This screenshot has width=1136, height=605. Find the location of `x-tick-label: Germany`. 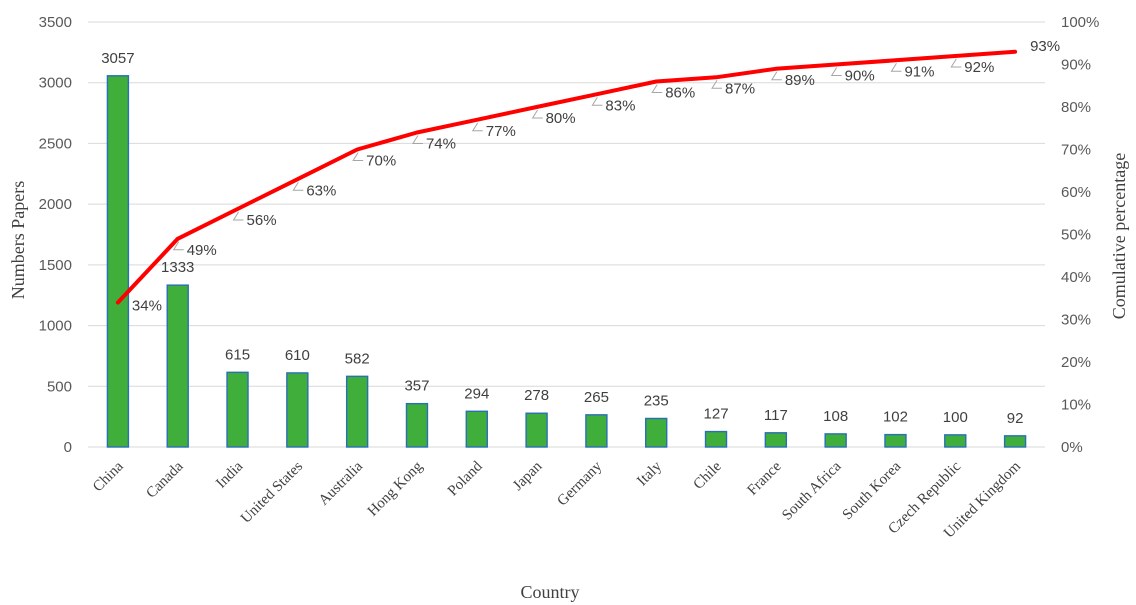

x-tick-label: Germany is located at coordinates (579, 483).